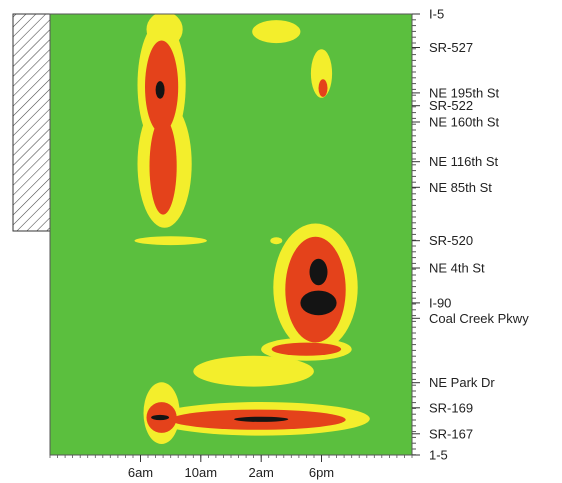 The image size is (562, 483). What do you see at coordinates (464, 122) in the screenshot?
I see `location-label: NE 160th St` at bounding box center [464, 122].